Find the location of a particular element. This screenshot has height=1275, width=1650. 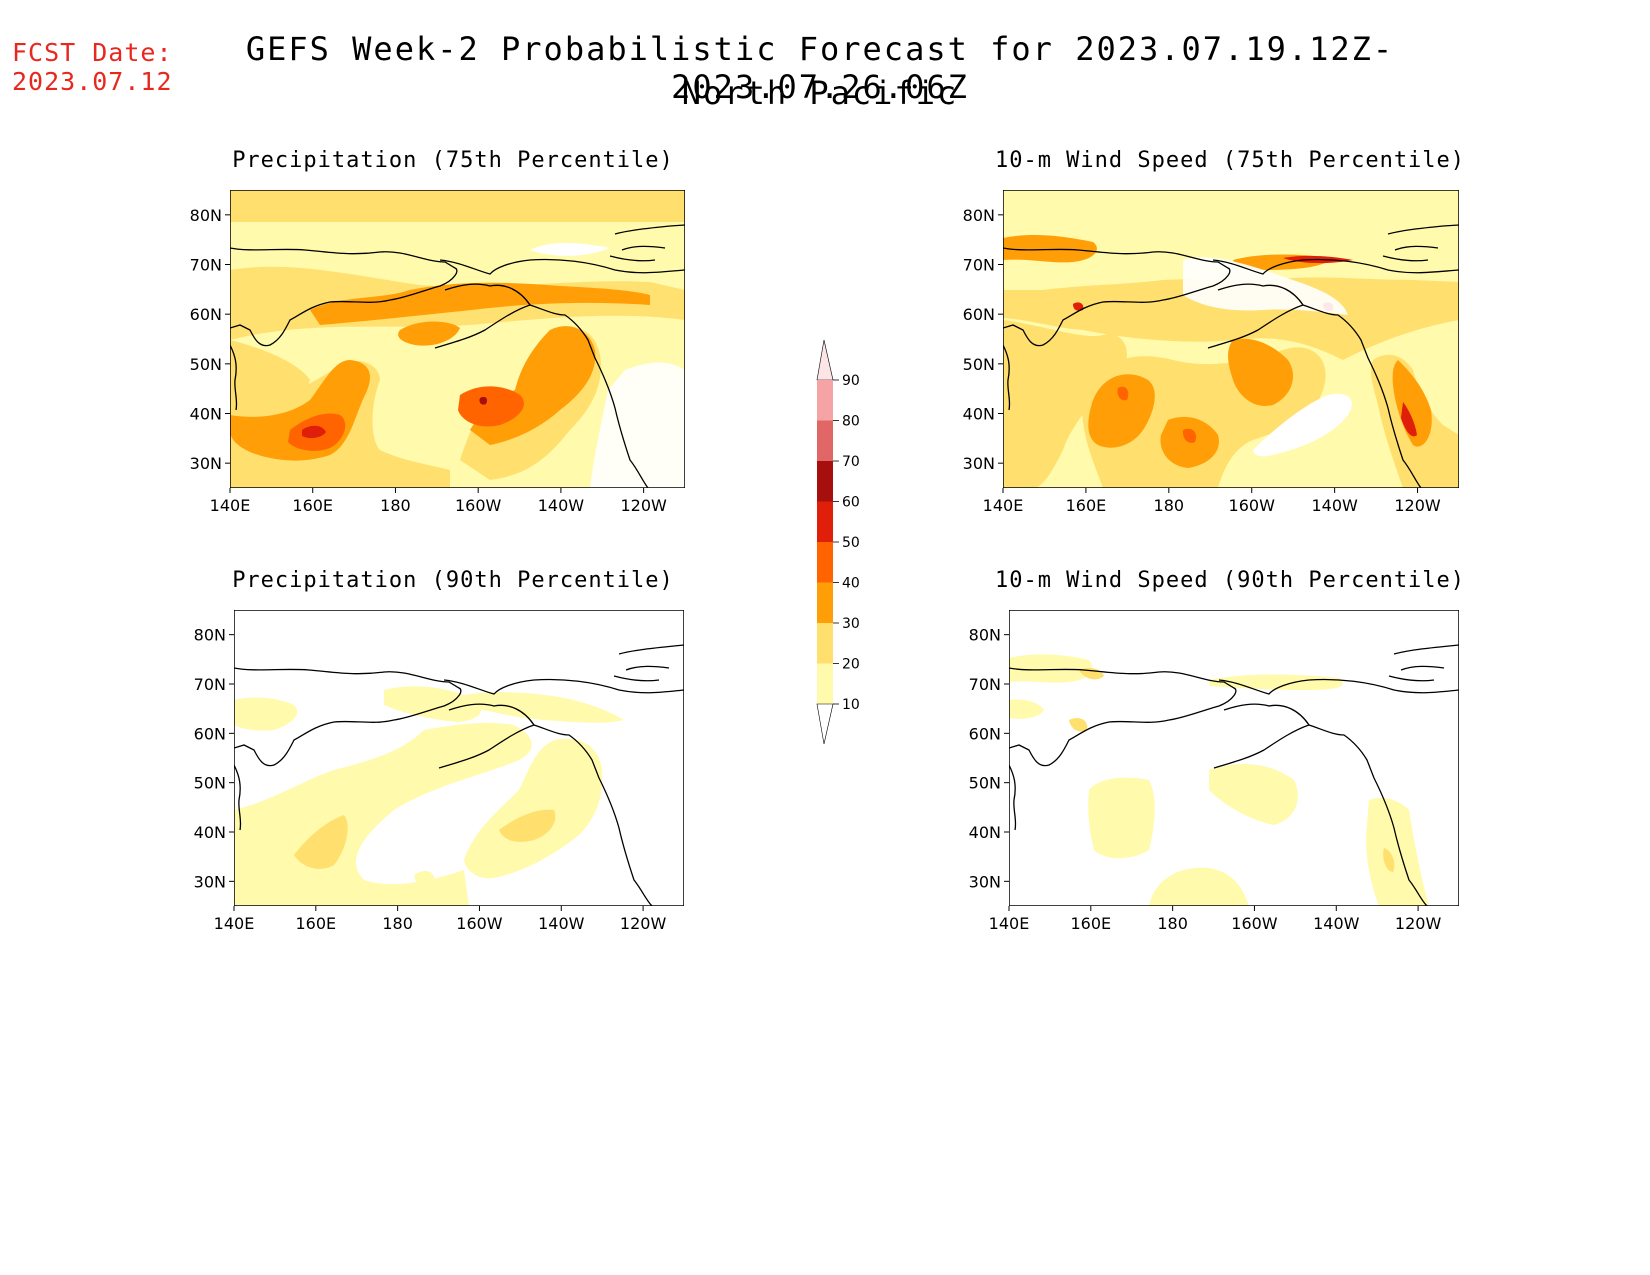

forecast-date-label: FCST Date: is located at coordinates (92, 52).